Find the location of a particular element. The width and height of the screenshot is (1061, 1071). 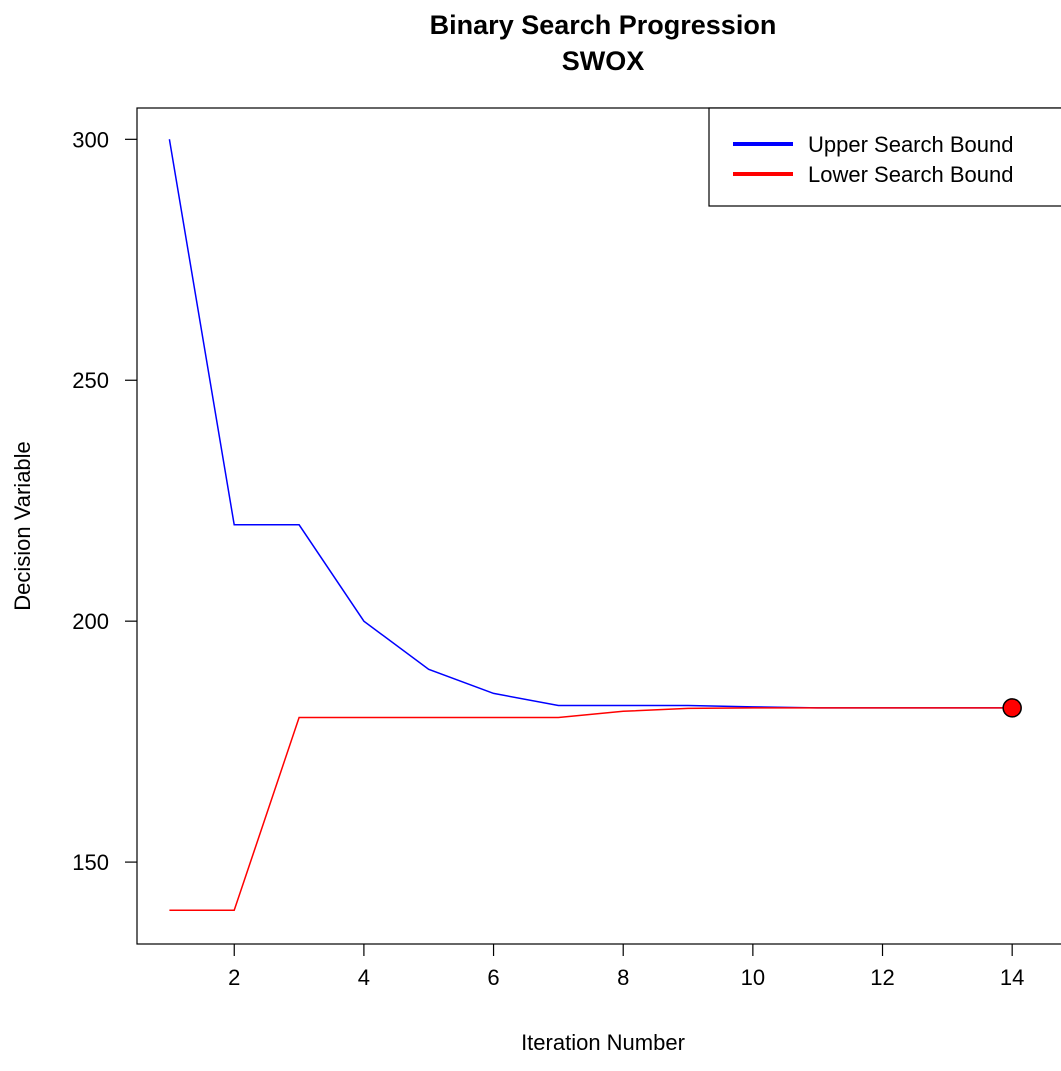

legend-label-lower: Lower Search Bound is located at coordinates (910, 174).